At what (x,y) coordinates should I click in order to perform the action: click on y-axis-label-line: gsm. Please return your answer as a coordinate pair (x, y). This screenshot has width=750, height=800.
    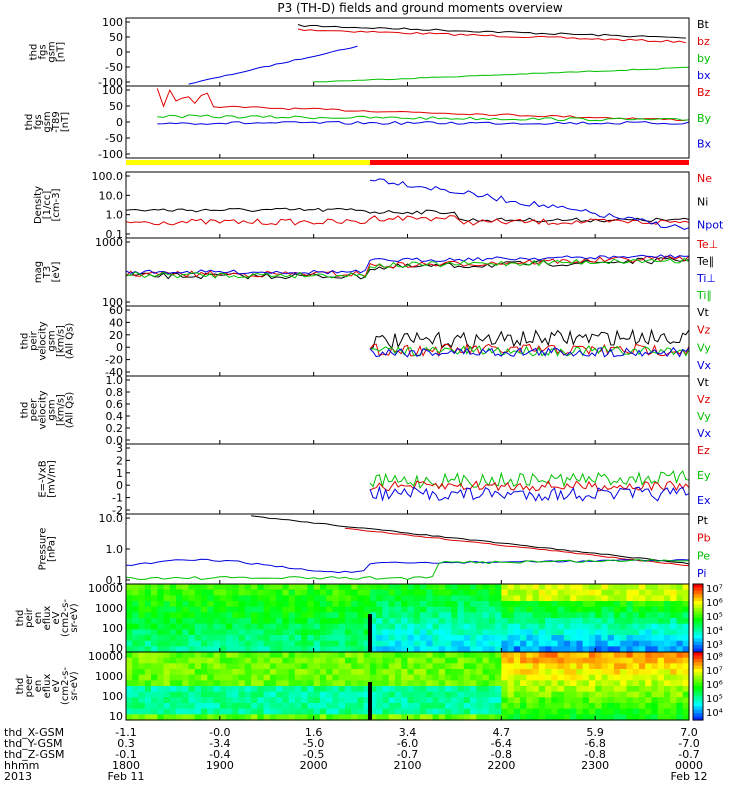
    Looking at the image, I should click on (52, 340).